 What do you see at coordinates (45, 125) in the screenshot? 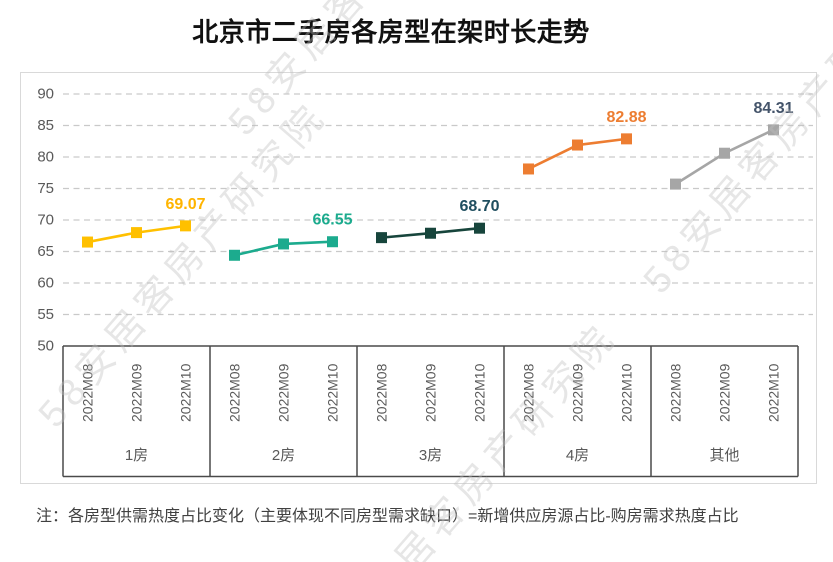
I see `y-tick-label: 85` at bounding box center [45, 125].